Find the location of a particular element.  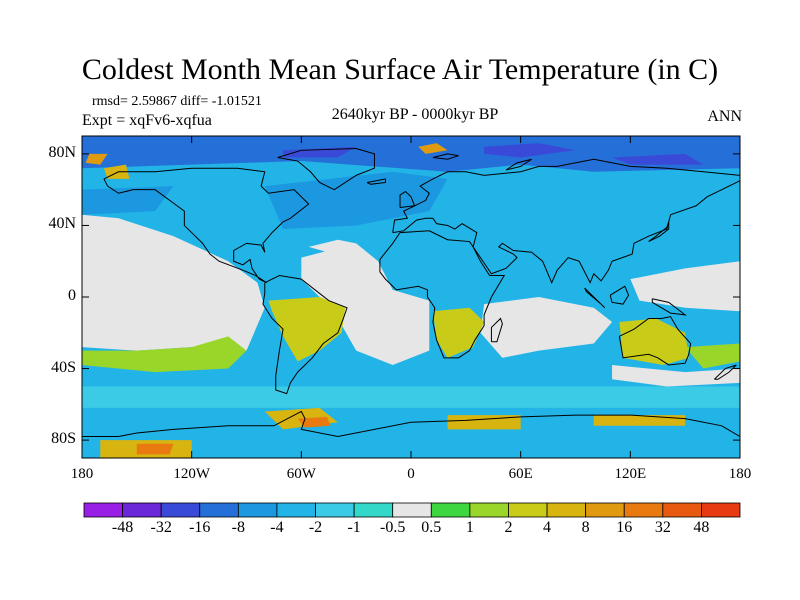

coastline-australia is located at coordinates (655, 341).